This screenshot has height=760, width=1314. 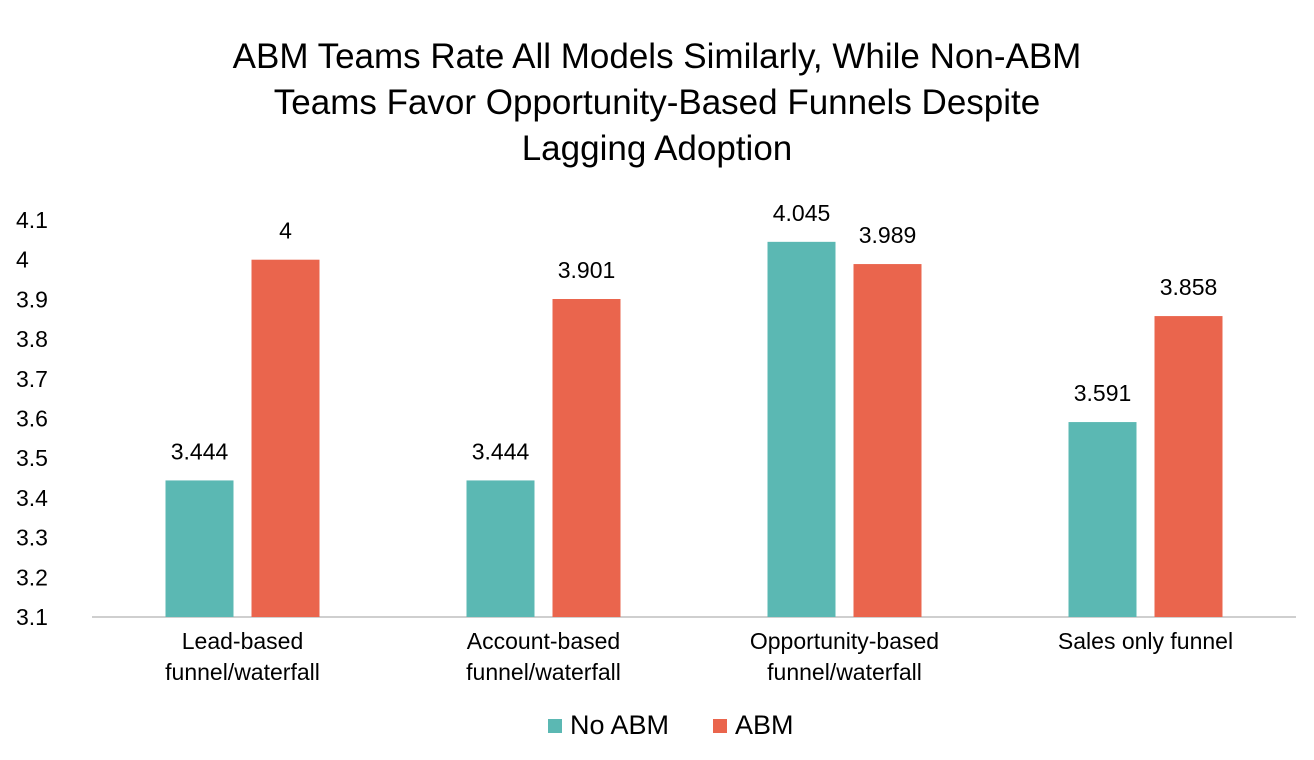 What do you see at coordinates (1103, 393) in the screenshot?
I see `data-label: 3.591` at bounding box center [1103, 393].